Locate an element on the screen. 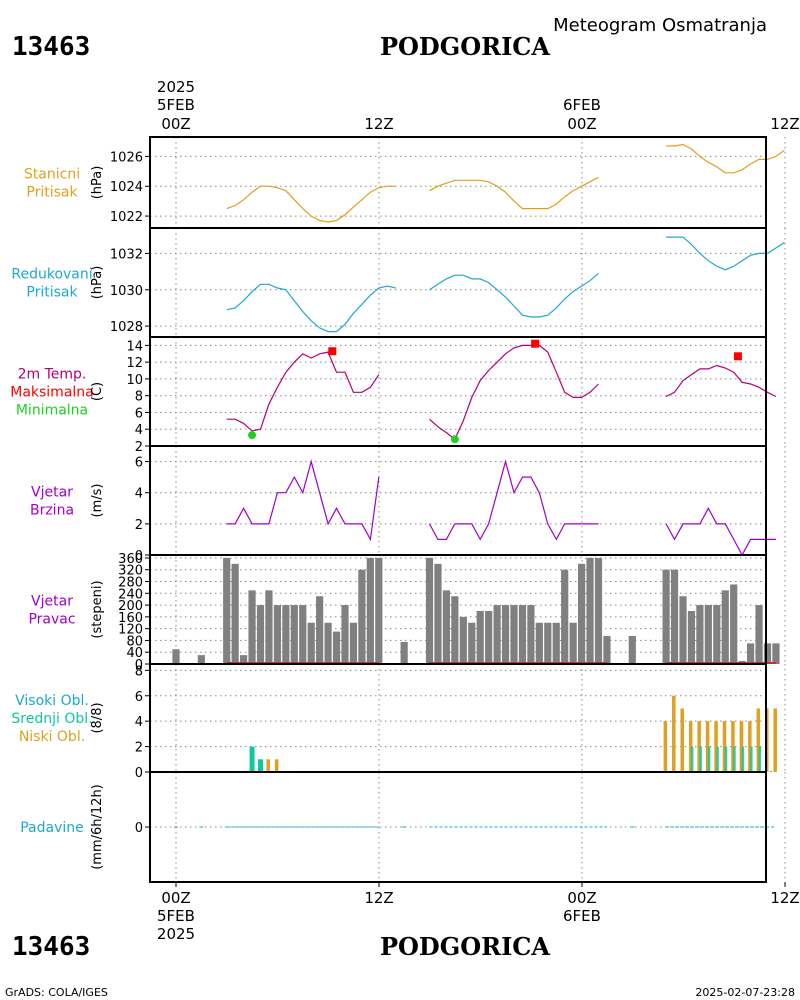  wind_dir-y-tick-label: 0 is located at coordinates (139, 665).